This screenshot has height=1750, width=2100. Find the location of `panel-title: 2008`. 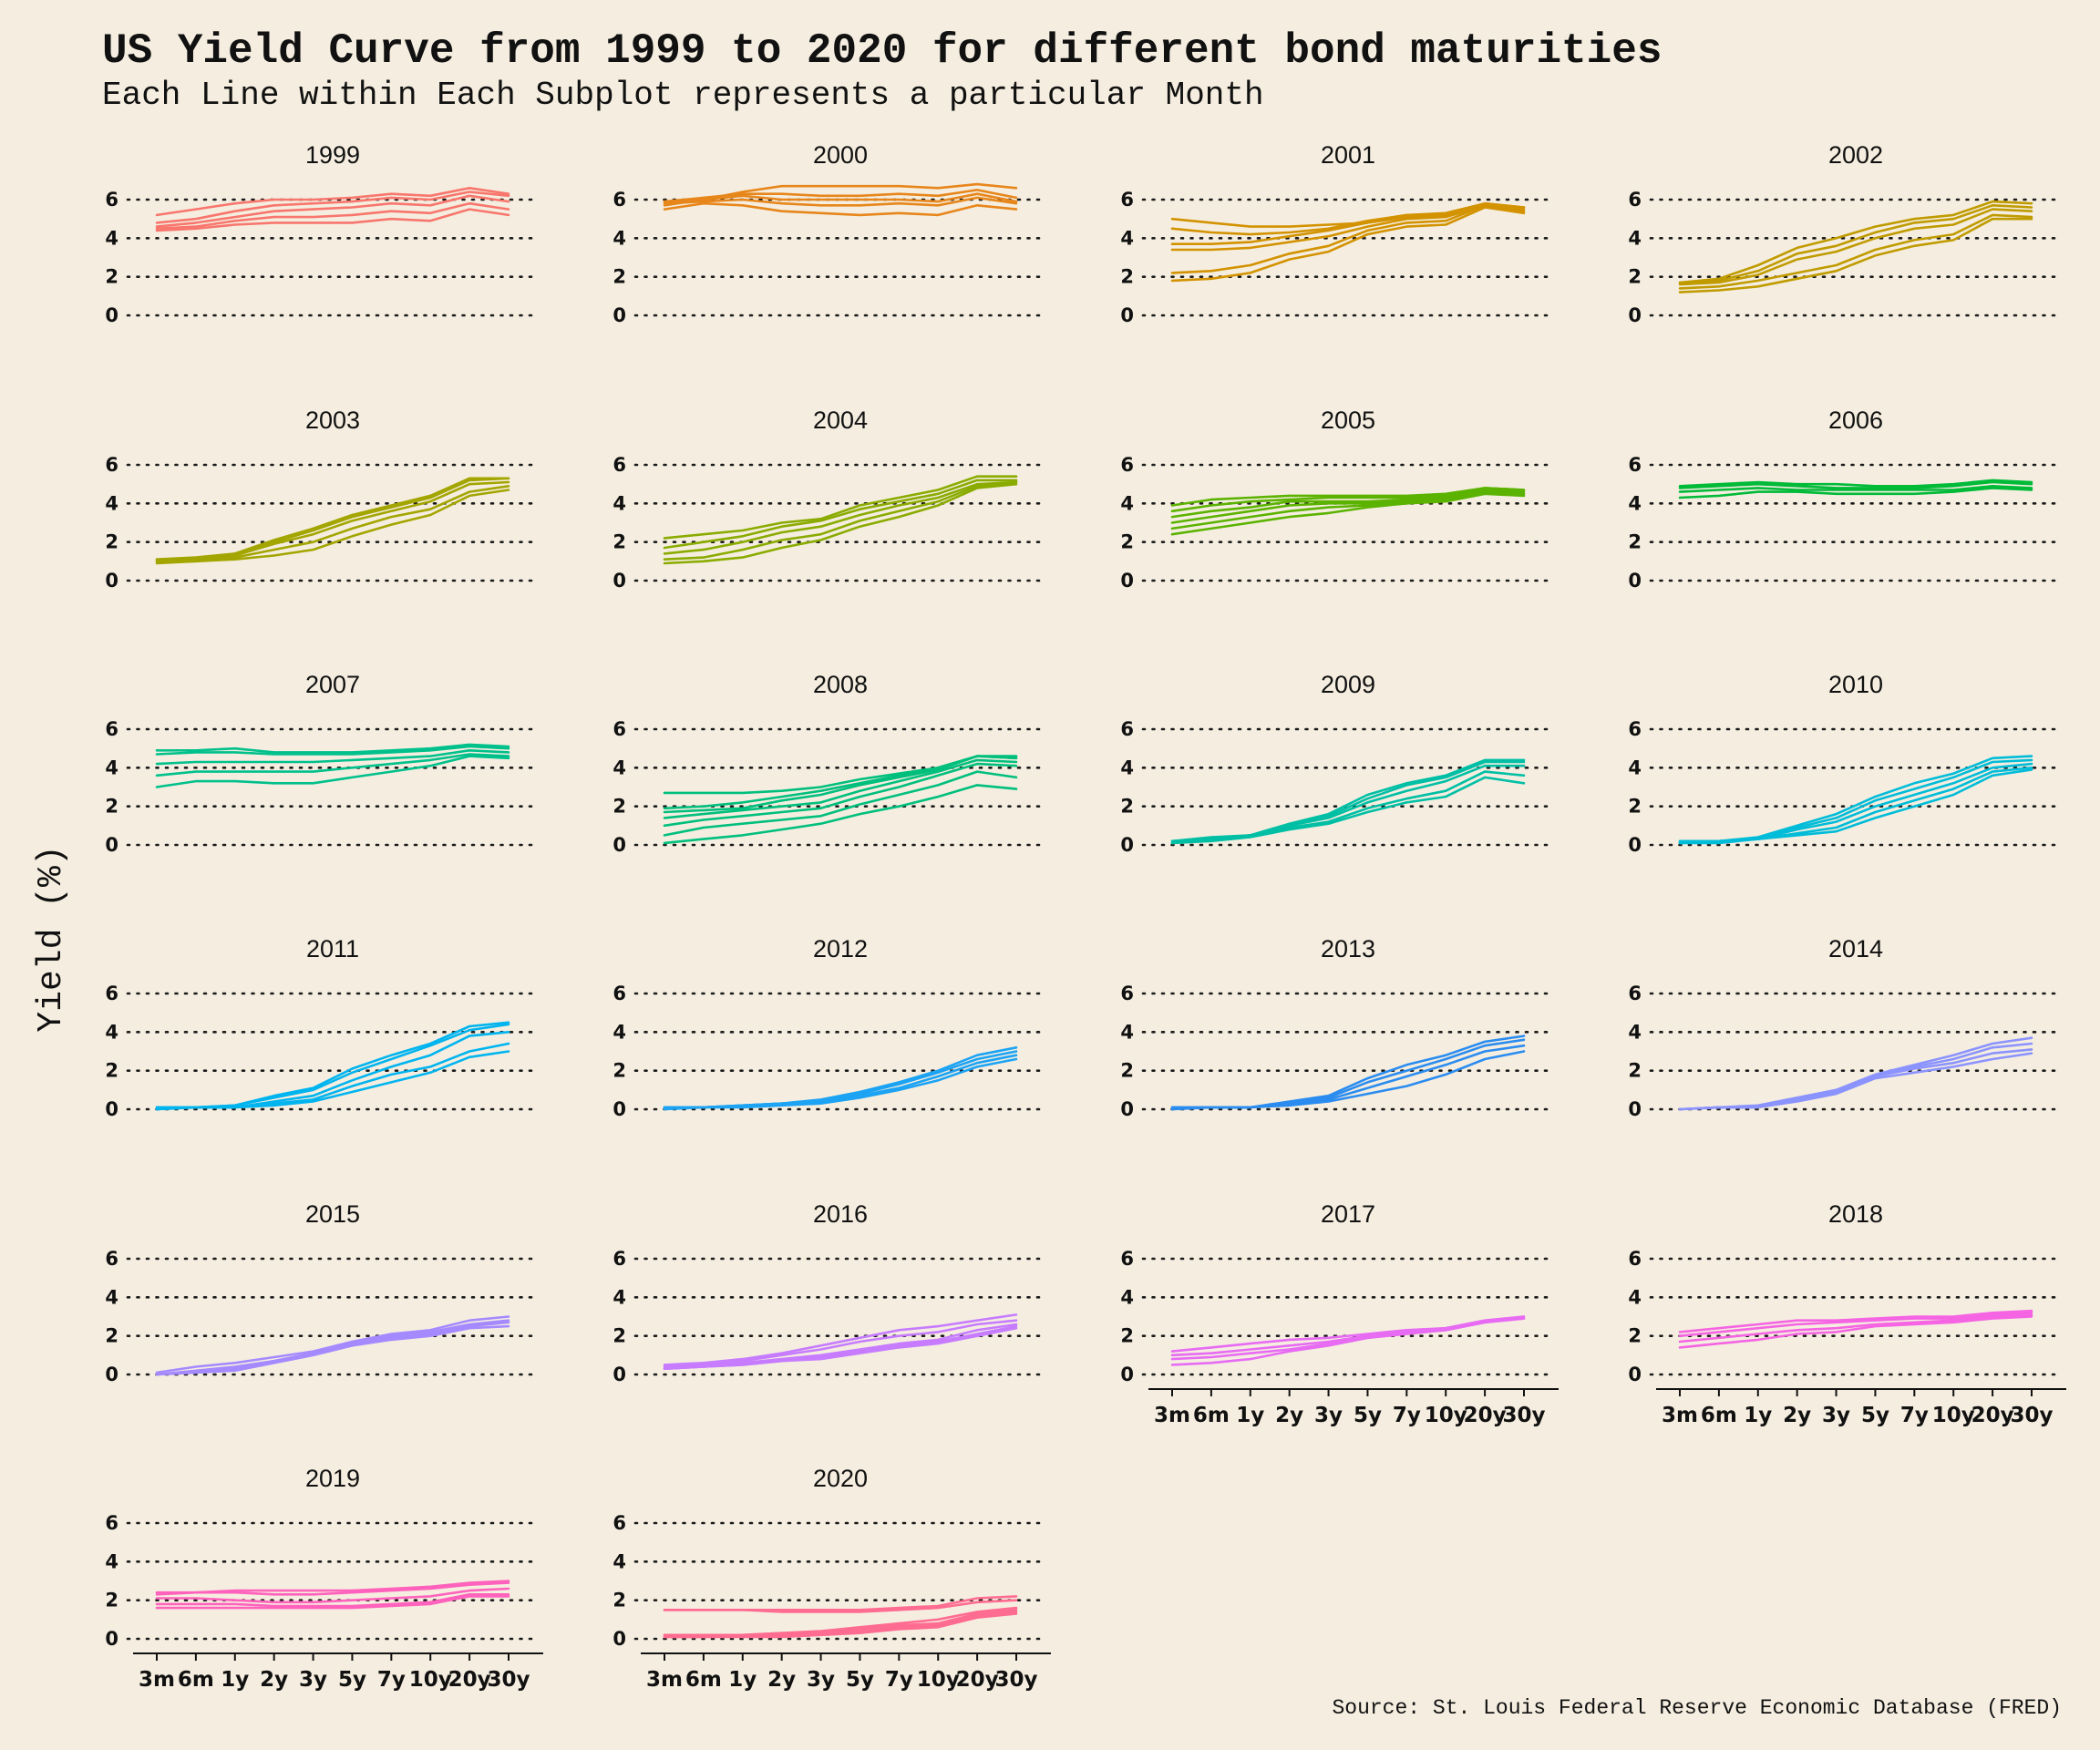

panel-title: 2008 is located at coordinates (841, 685).